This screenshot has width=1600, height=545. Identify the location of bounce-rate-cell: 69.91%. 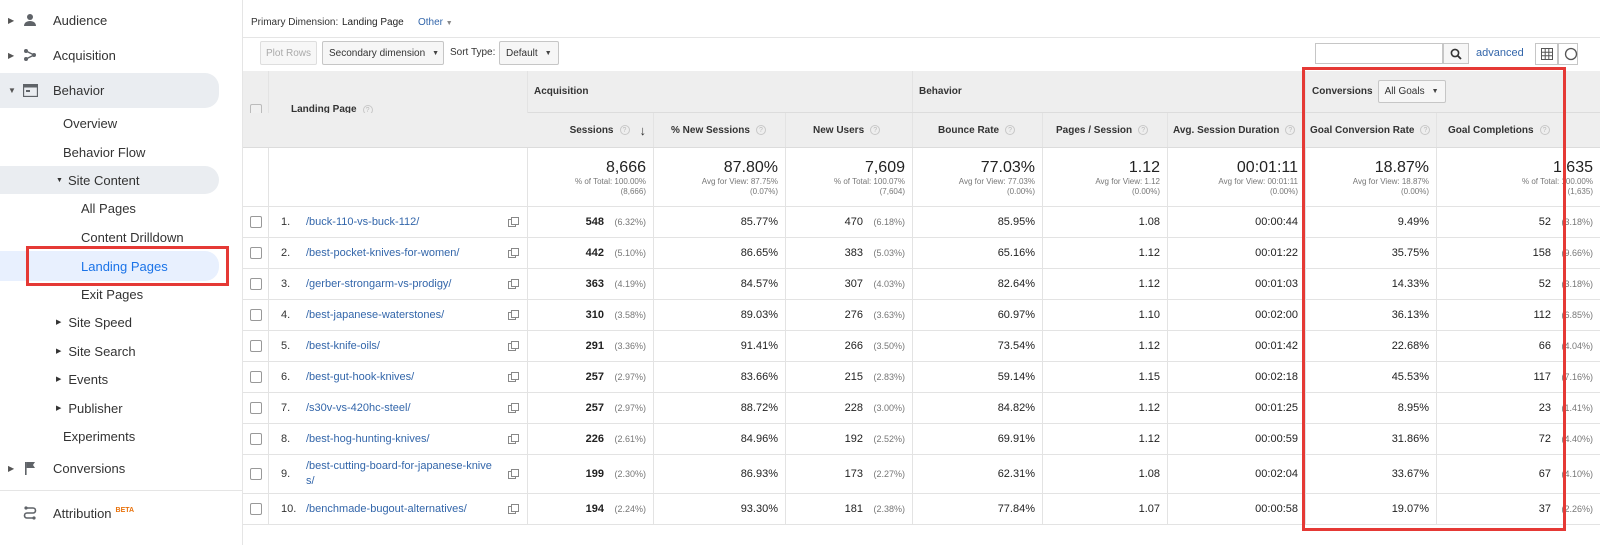
(978, 439).